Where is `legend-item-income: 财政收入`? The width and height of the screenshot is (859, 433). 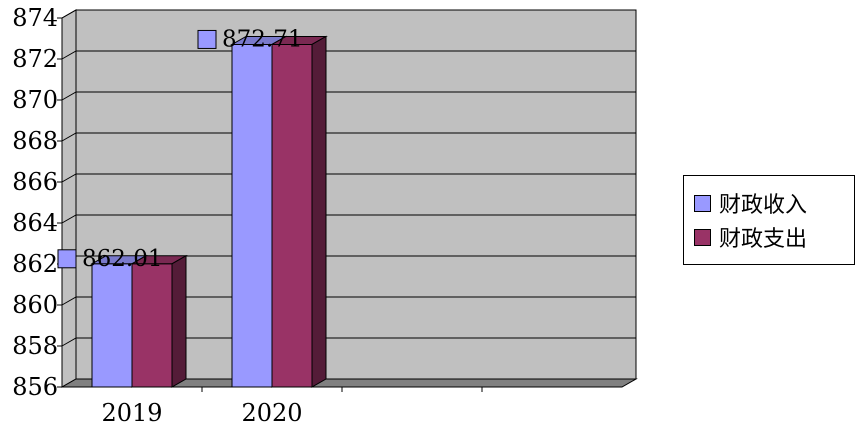 legend-item-income: 财政收入 is located at coordinates (750, 203).